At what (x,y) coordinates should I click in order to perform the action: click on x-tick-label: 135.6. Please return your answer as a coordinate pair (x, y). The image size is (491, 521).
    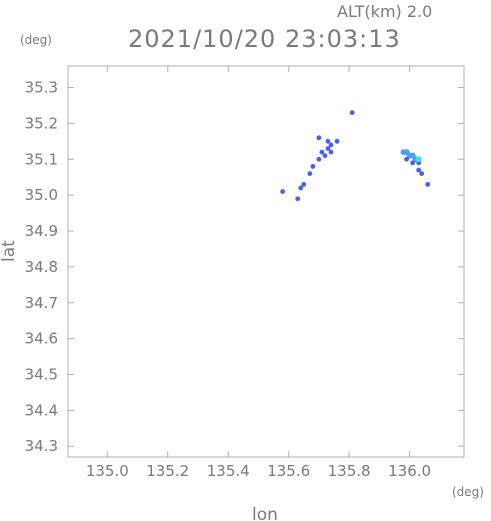
    Looking at the image, I should click on (288, 471).